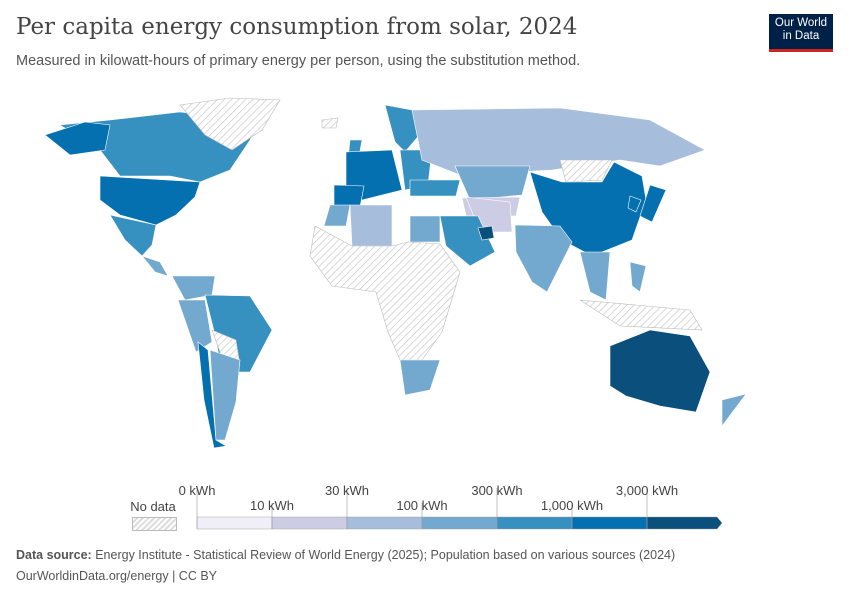  What do you see at coordinates (225, 395) in the screenshot?
I see `country-argentina` at bounding box center [225, 395].